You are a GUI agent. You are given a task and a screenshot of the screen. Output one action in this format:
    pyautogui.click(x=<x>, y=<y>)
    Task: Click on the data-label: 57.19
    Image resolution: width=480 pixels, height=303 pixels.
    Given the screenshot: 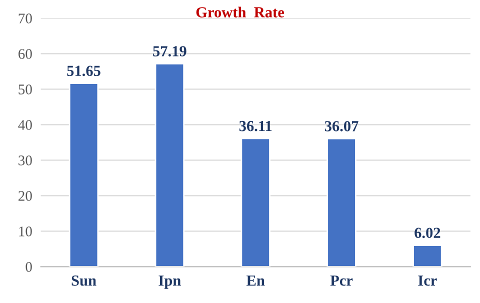 What is the action you would take?
    pyautogui.click(x=169, y=51)
    